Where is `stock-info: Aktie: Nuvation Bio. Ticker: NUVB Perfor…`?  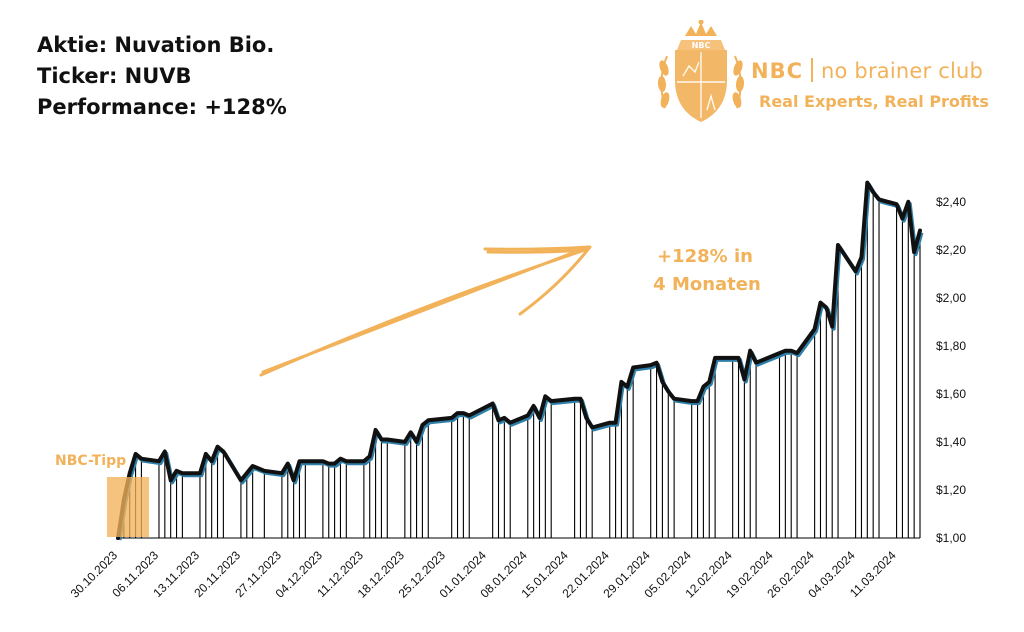 stock-info: Aktie: Nuvation Bio. Ticker: NUVB Perfor… is located at coordinates (162, 76).